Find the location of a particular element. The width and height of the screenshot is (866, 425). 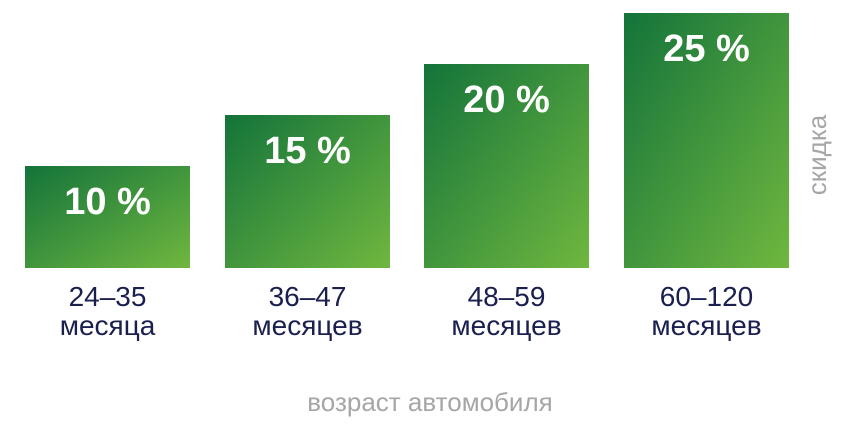

category-label-3-line-2: месяцев is located at coordinates (506, 325).